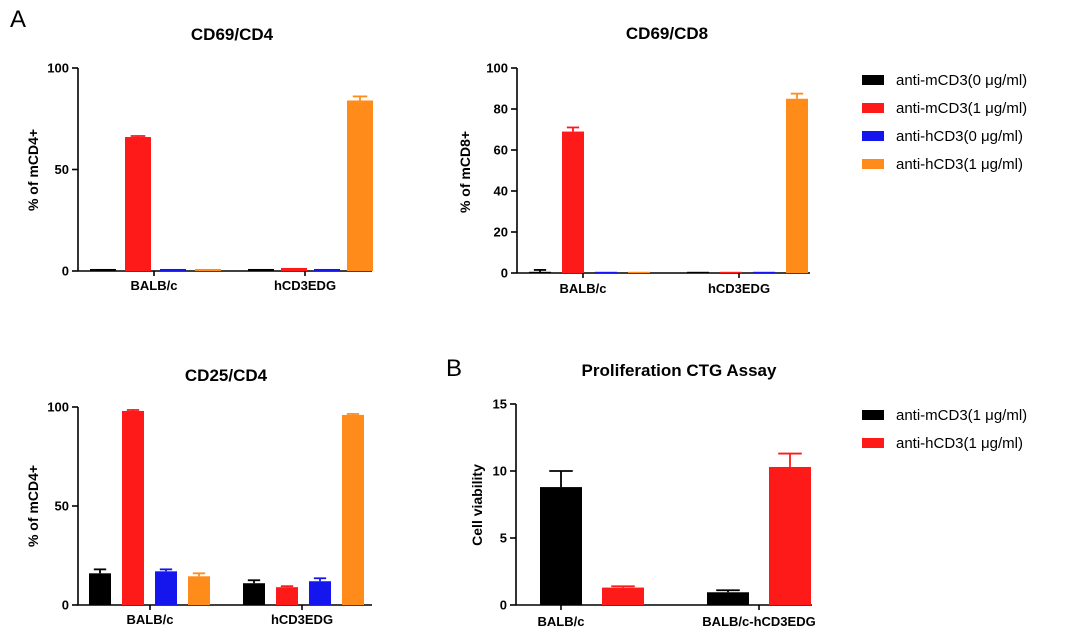 This screenshot has width=1080, height=638. I want to click on y-tick-label: 40, so click(501, 191).